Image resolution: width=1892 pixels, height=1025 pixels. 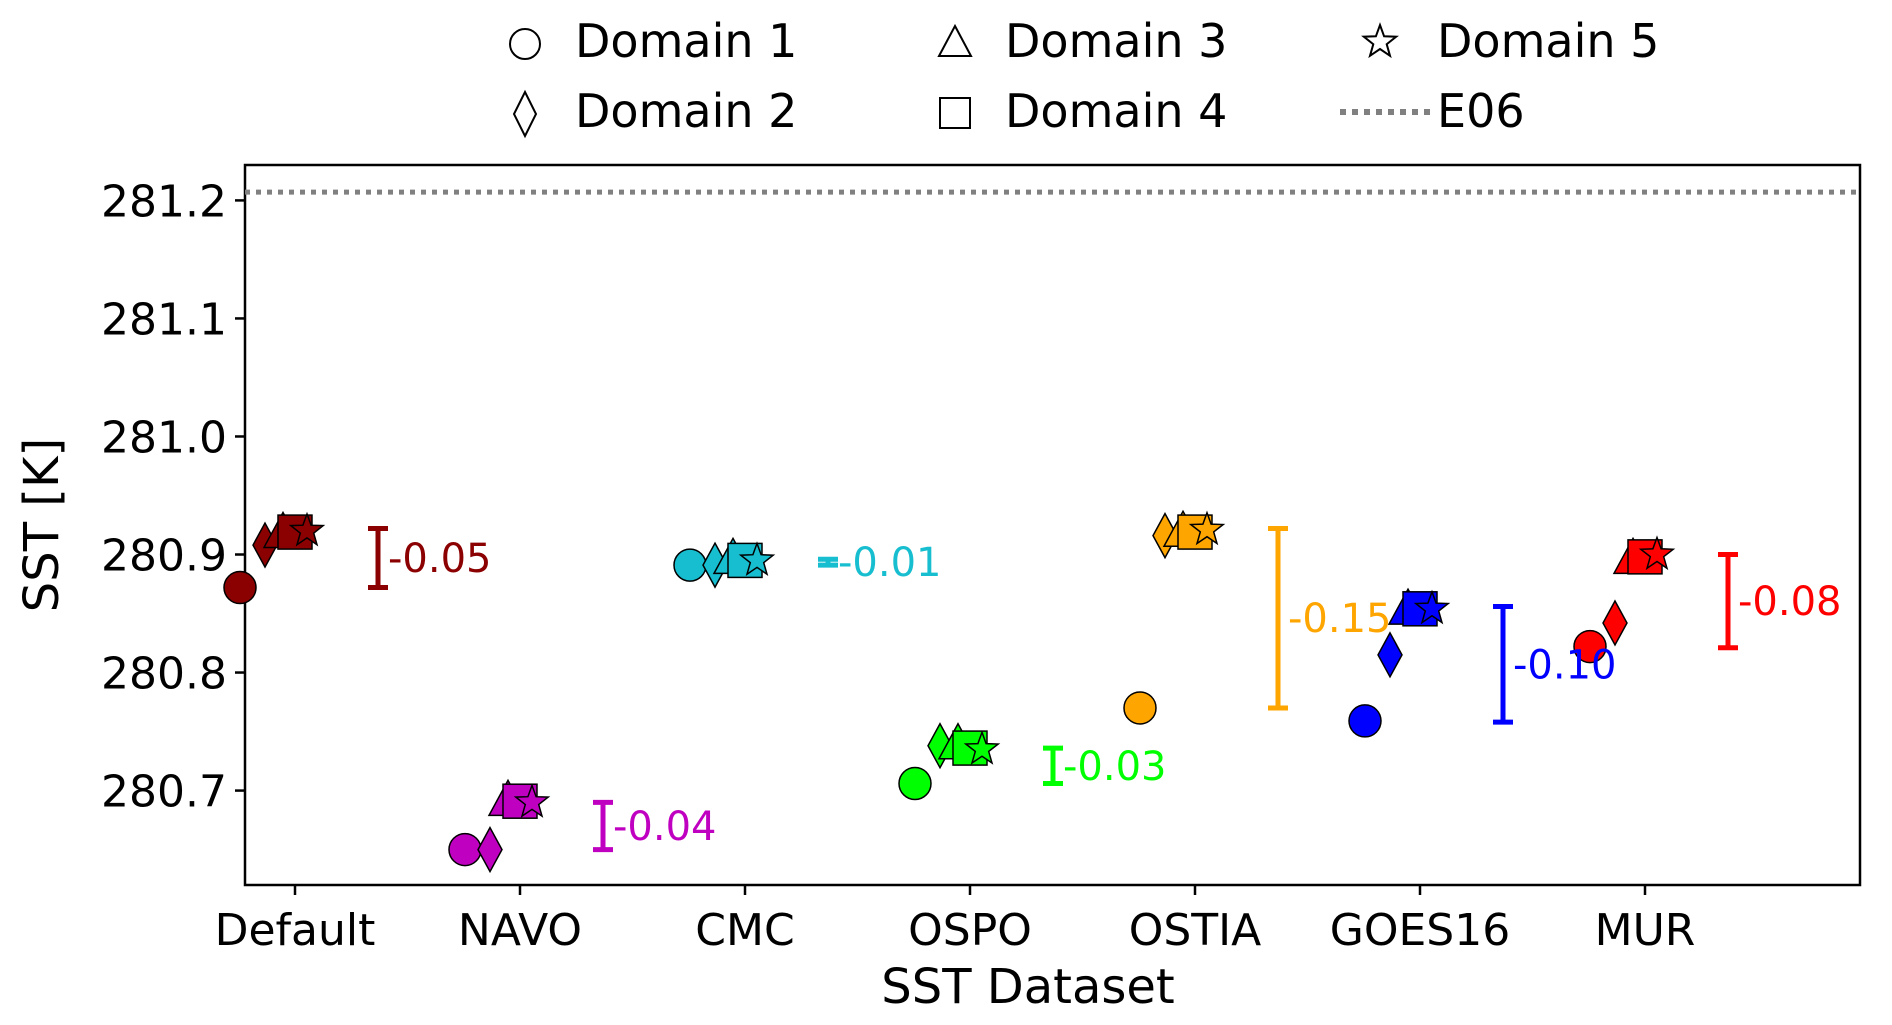 I want to click on legend-square-icon, so click(x=955, y=113).